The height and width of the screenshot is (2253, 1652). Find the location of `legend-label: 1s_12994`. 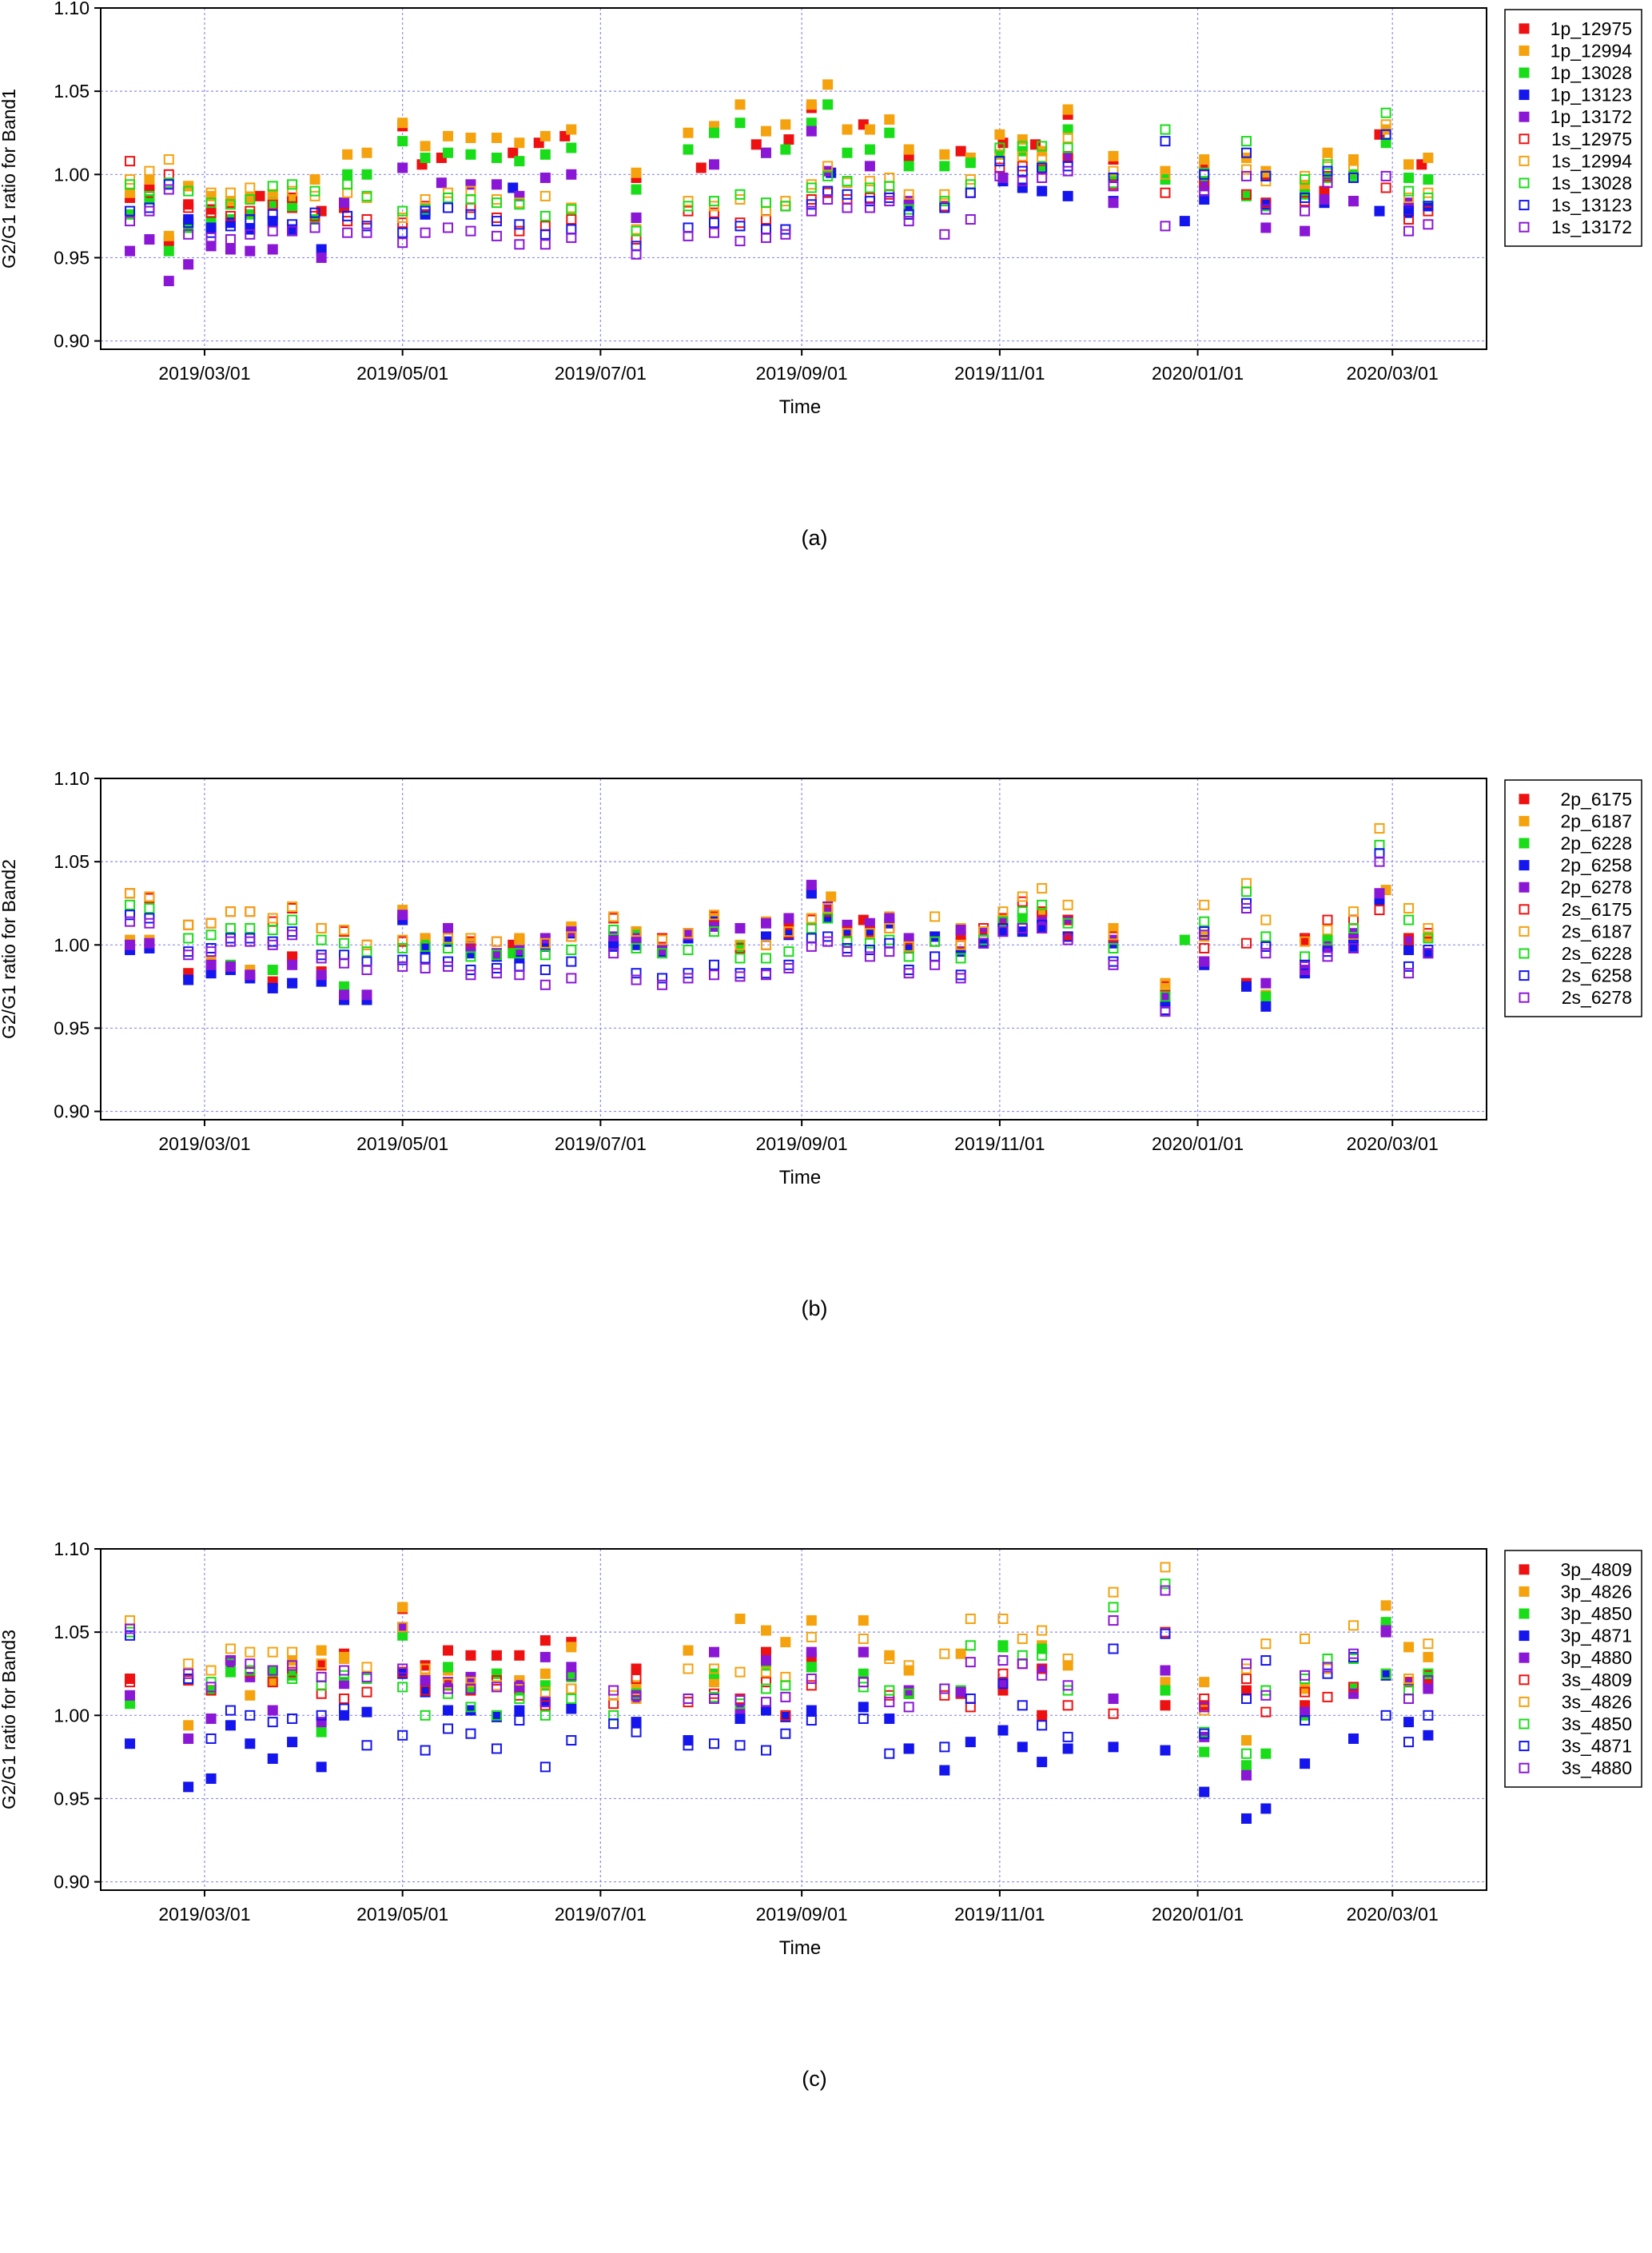

legend-label: 1s_12994 is located at coordinates (1591, 160).